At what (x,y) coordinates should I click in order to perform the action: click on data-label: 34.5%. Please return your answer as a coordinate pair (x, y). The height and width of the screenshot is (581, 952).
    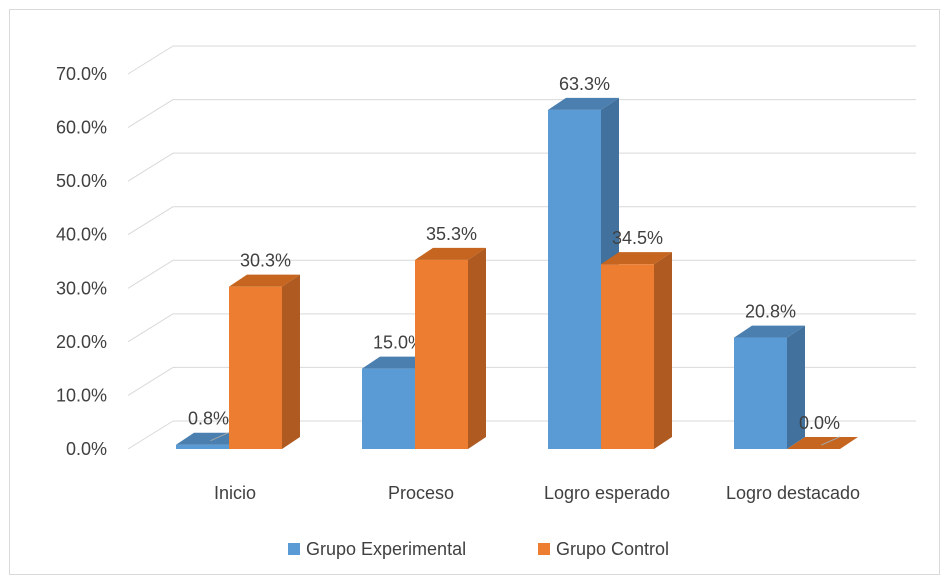
    Looking at the image, I should click on (637, 238).